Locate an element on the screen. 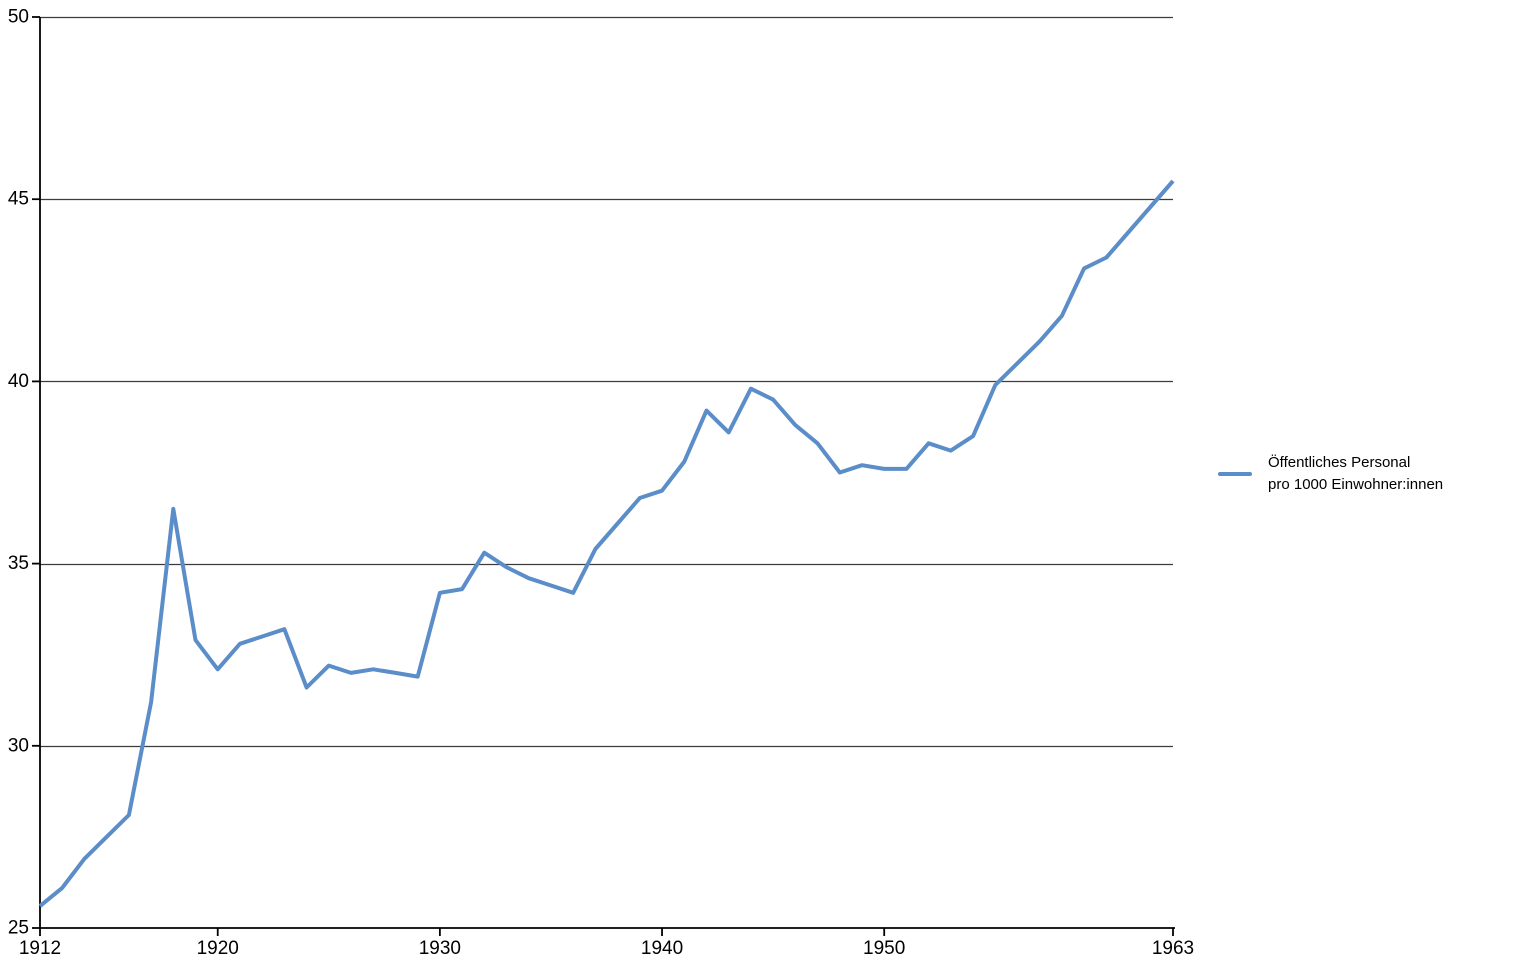 Image resolution: width=1536 pixels, height=960 pixels. y-tick-label: 50 is located at coordinates (18, 17).